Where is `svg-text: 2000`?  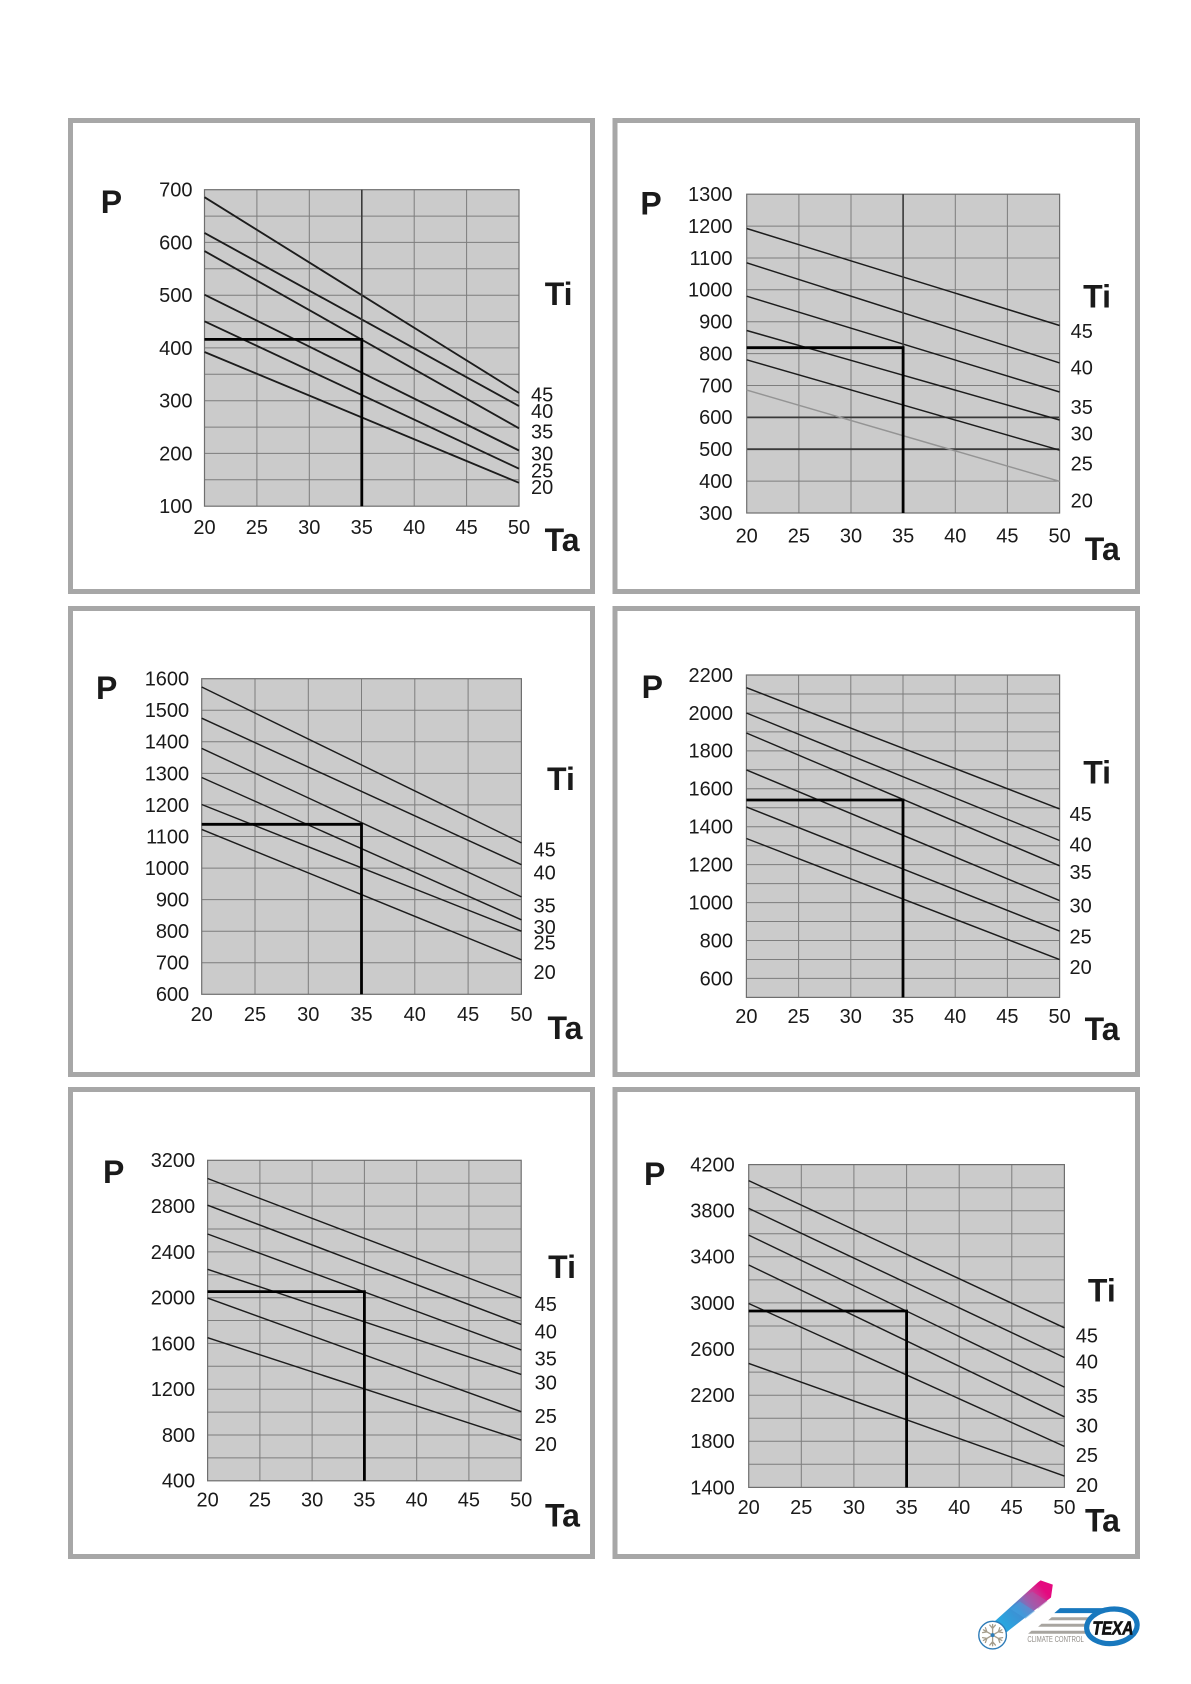
svg-text: 2000 is located at coordinates (711, 714).